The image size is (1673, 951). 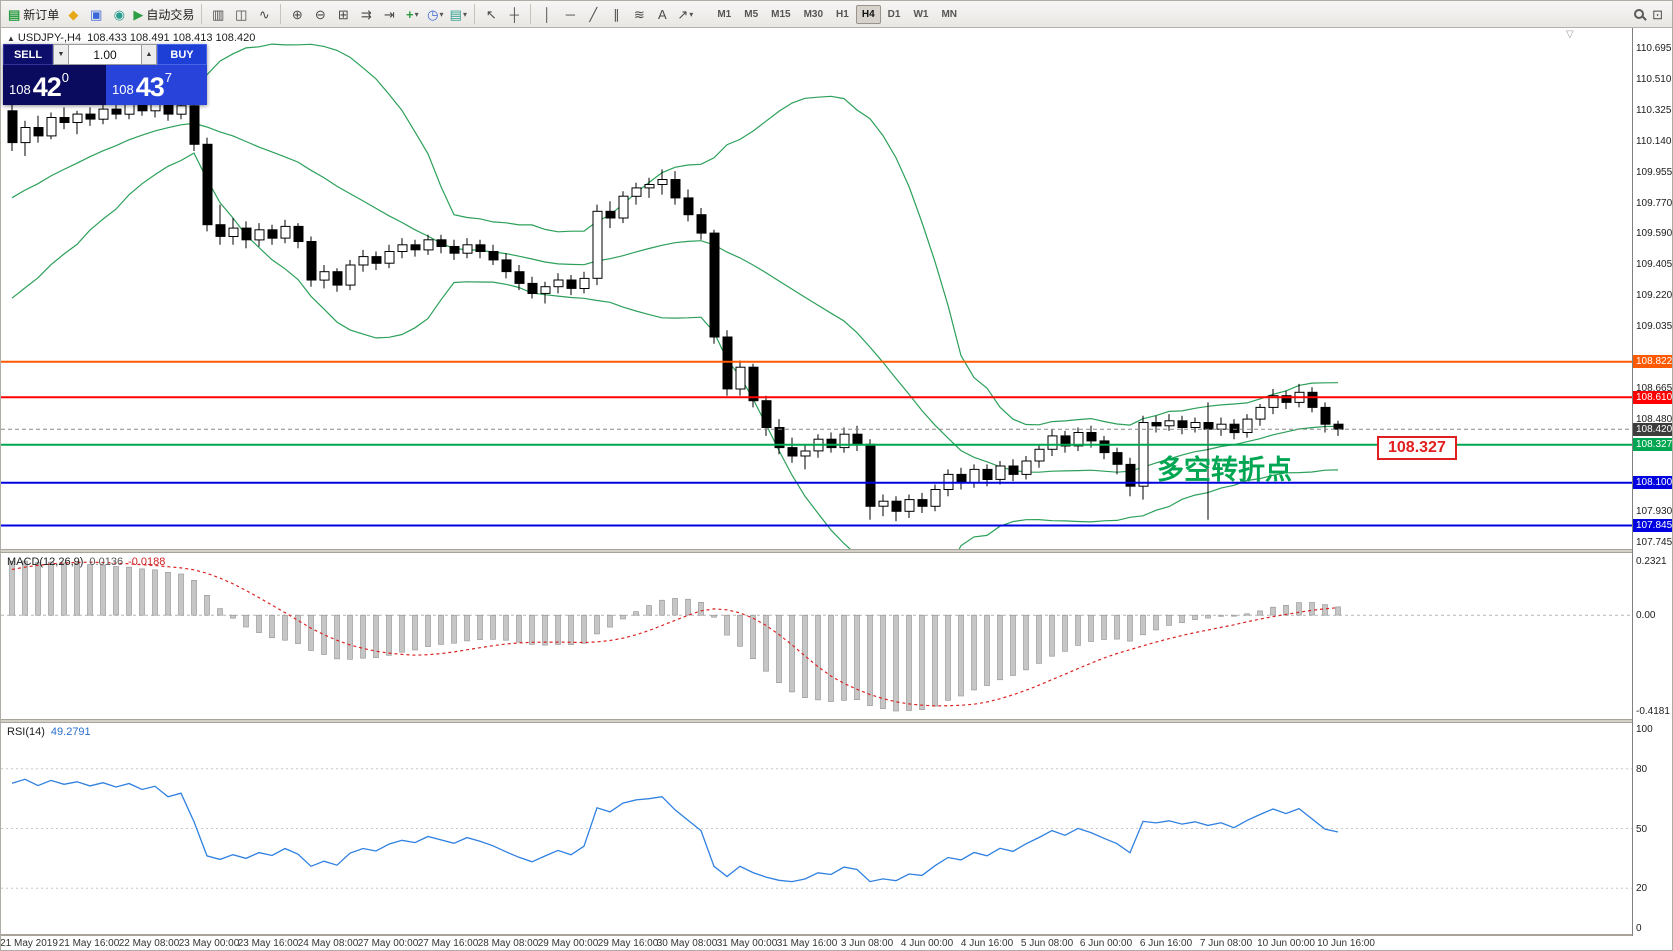 I want to click on macd-axis-zero: 0.00, so click(x=1646, y=615).